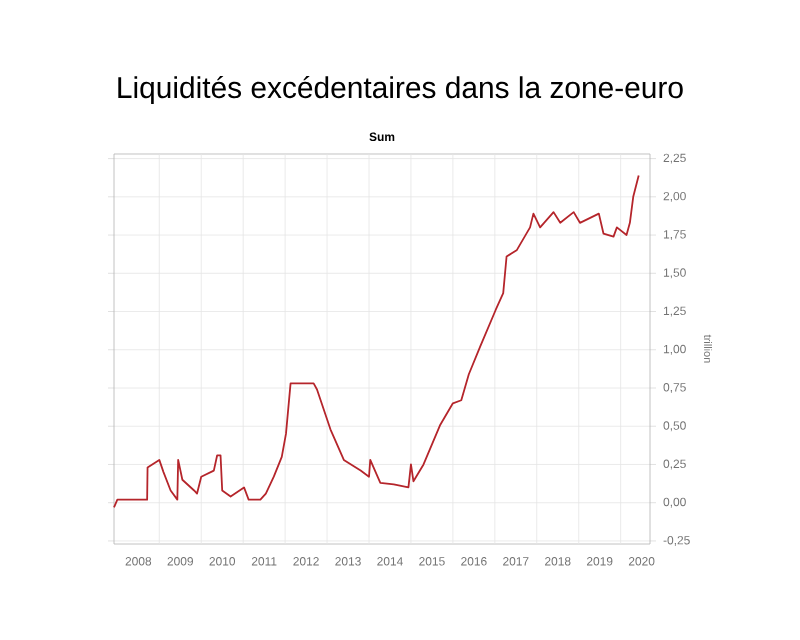  Describe the element at coordinates (400, 90) in the screenshot. I see `chart-title: Liquidités excédentaires dans la zone-euro` at that location.